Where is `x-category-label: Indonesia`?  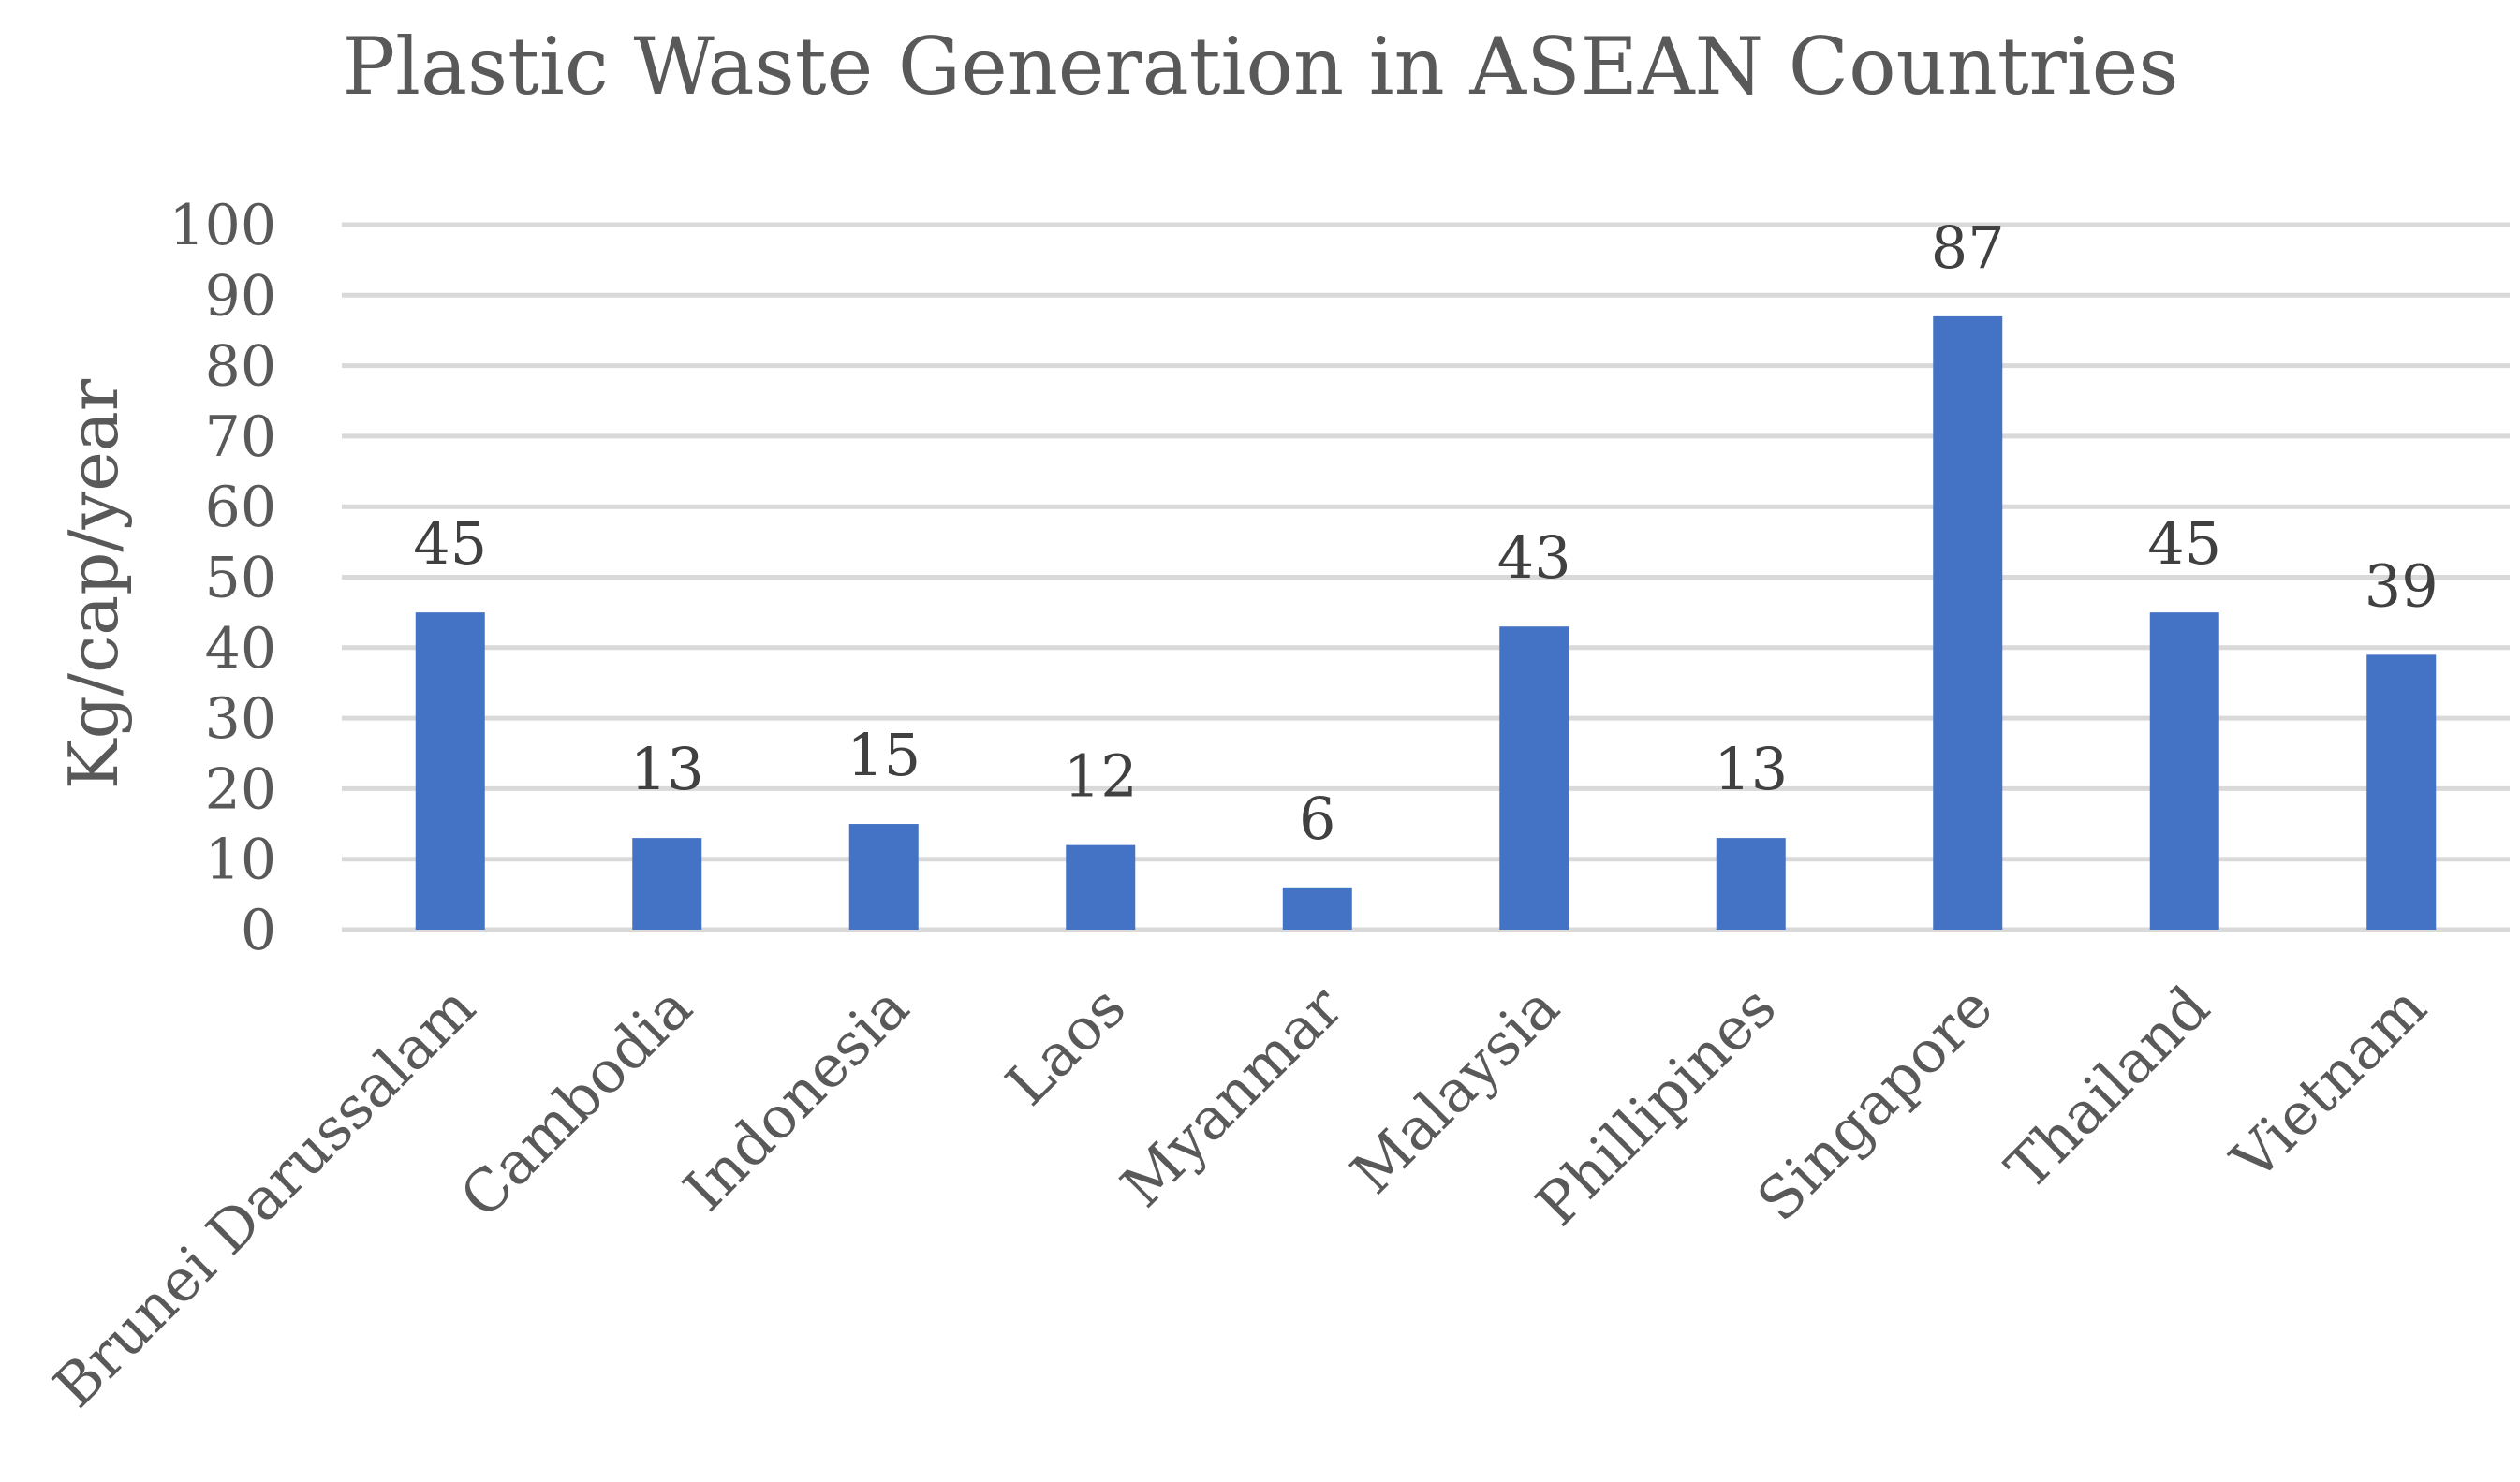
x-category-label: Indonesia is located at coordinates (796, 1098).